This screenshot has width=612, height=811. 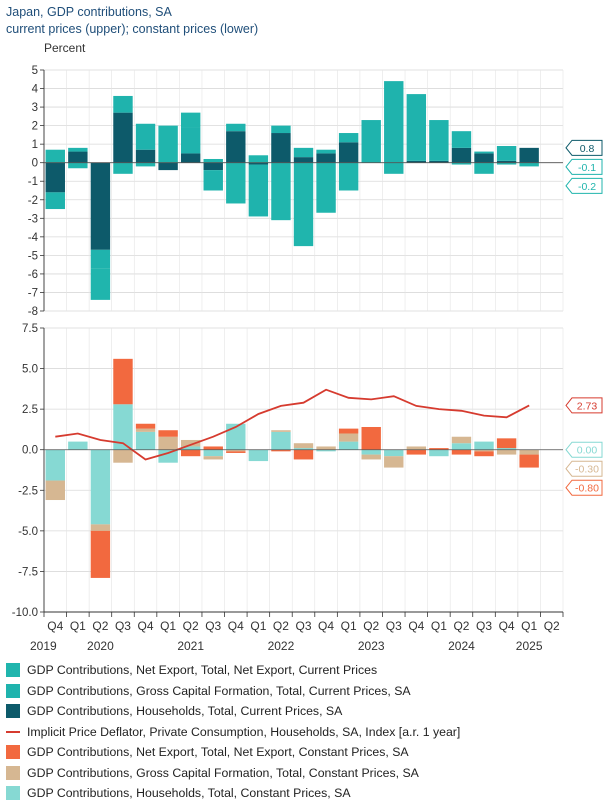 I want to click on lower-bar-s0-q7, so click(x=213, y=453).